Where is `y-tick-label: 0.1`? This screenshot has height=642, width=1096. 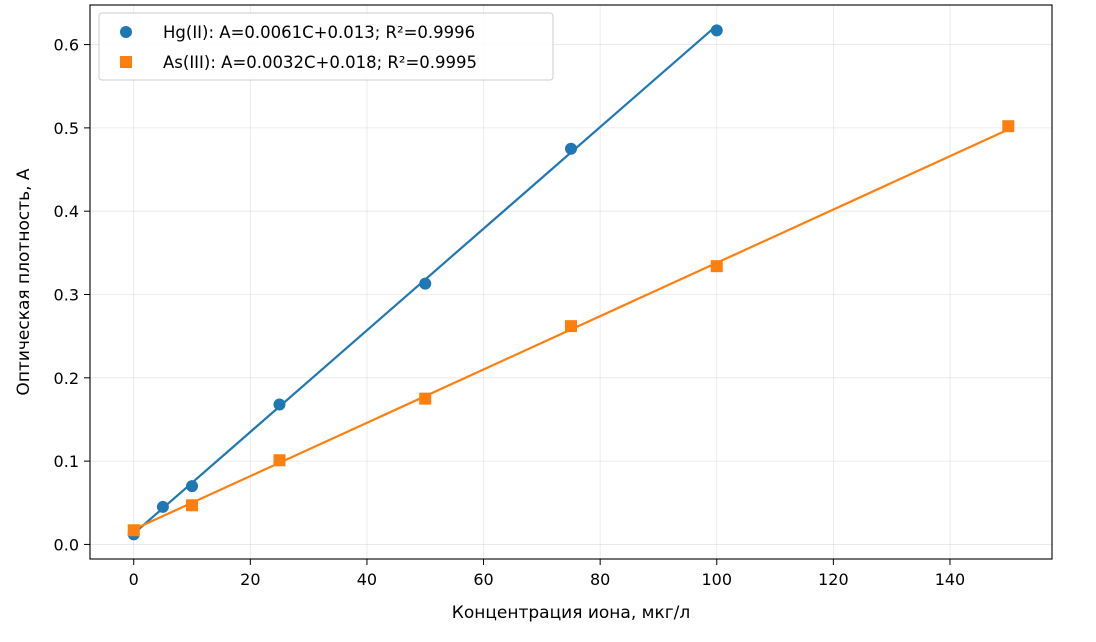 y-tick-label: 0.1 is located at coordinates (66, 461).